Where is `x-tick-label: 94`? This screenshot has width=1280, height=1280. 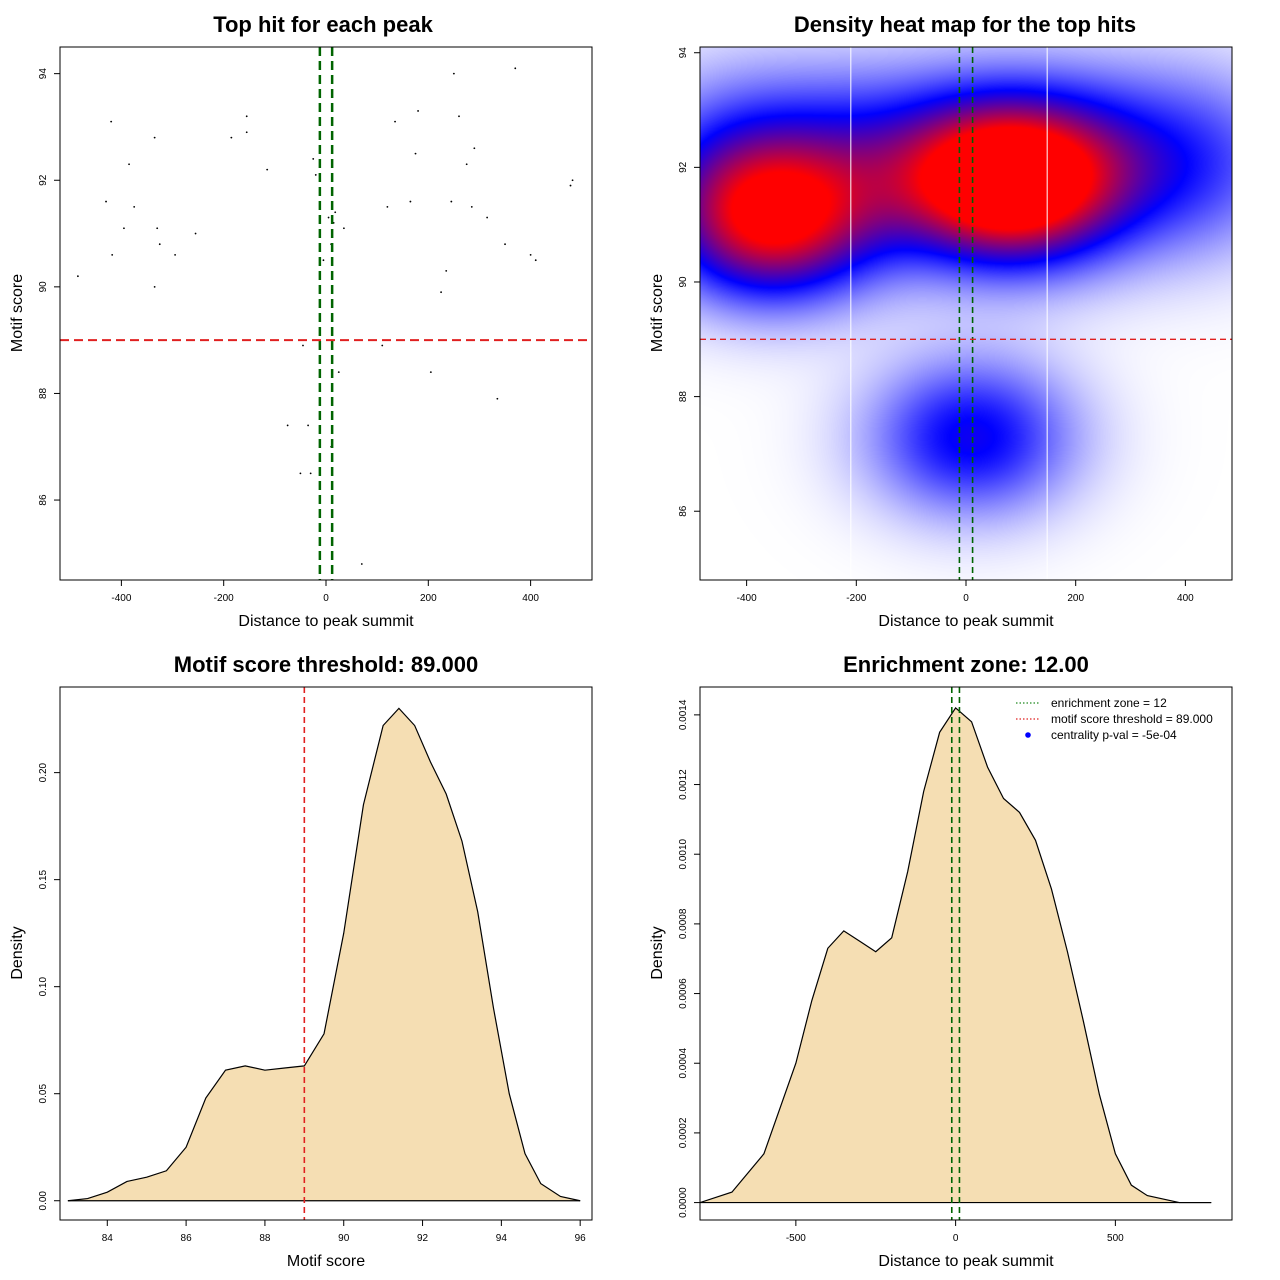
x-tick-label: 94 is located at coordinates (502, 1238).